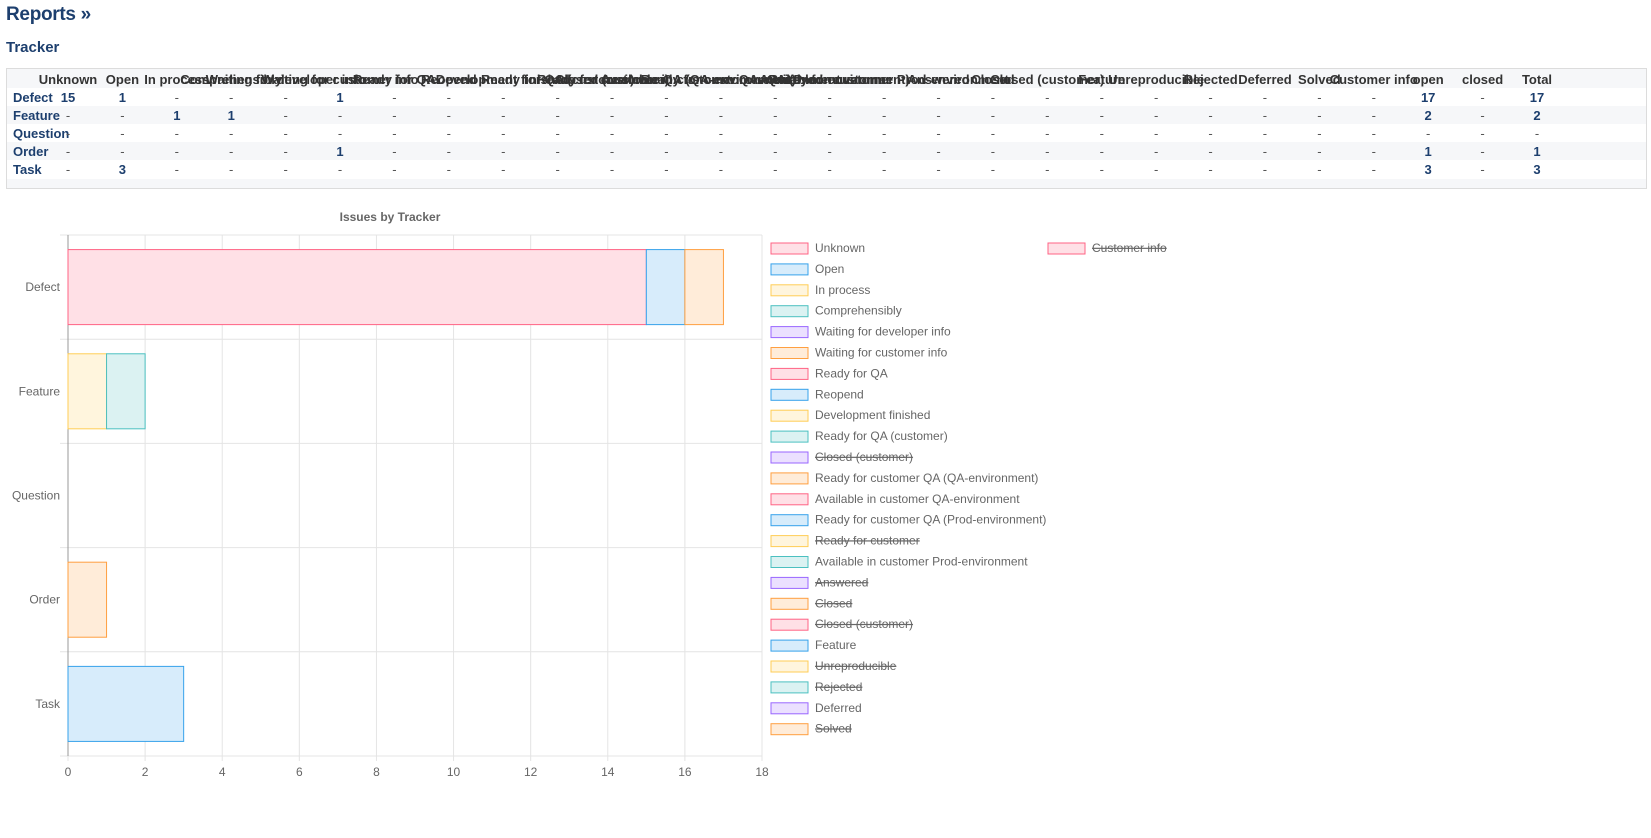  I want to click on legend-item: Ready for customer QA (QA-environment), so click(904, 478).